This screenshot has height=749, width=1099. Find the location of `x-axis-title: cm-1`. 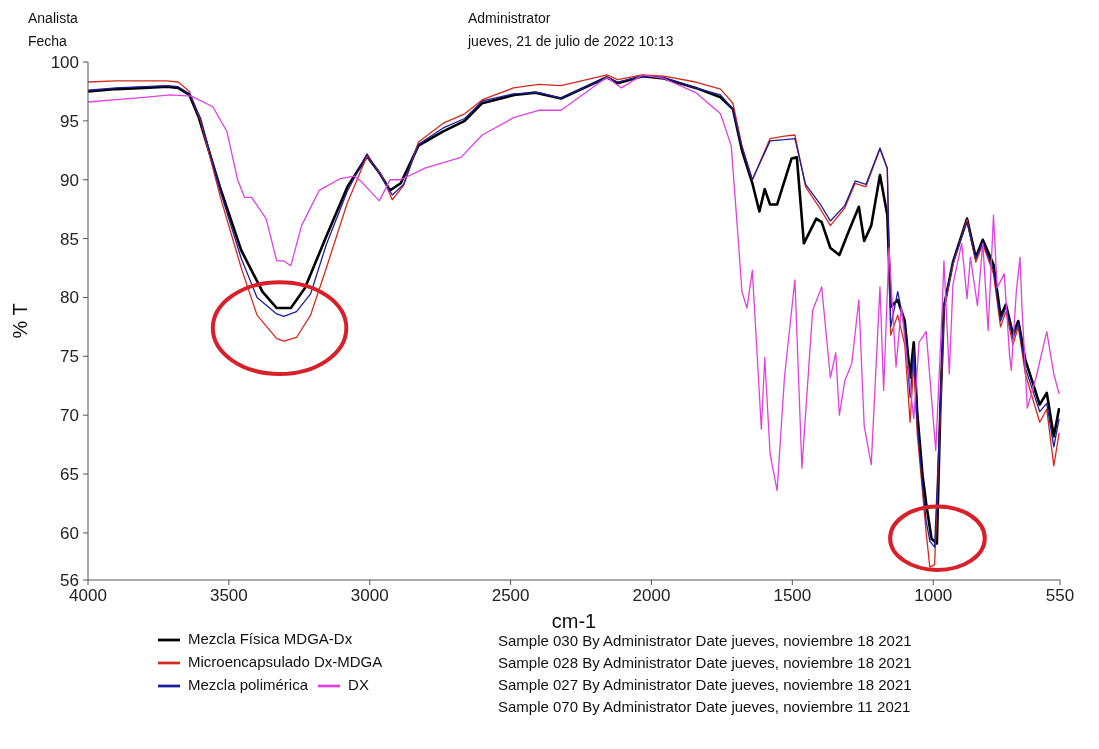

x-axis-title: cm-1 is located at coordinates (574, 621).